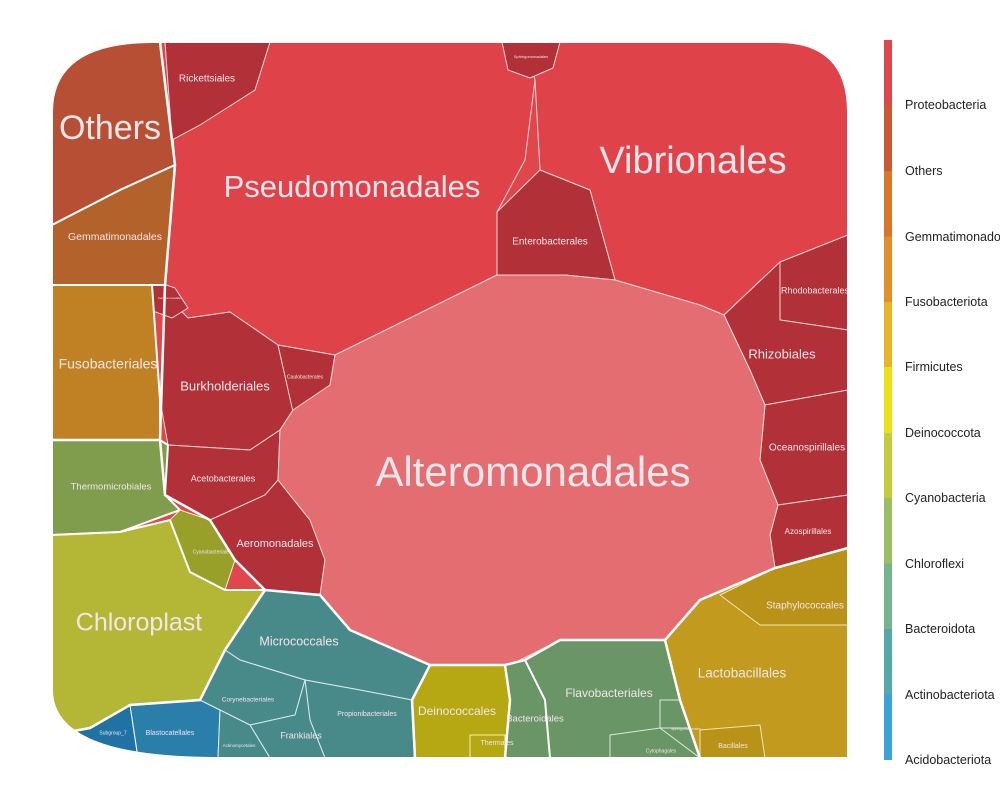  Describe the element at coordinates (352, 186) in the screenshot. I see `label-pseudomonadales: Pseudomonadales` at that location.